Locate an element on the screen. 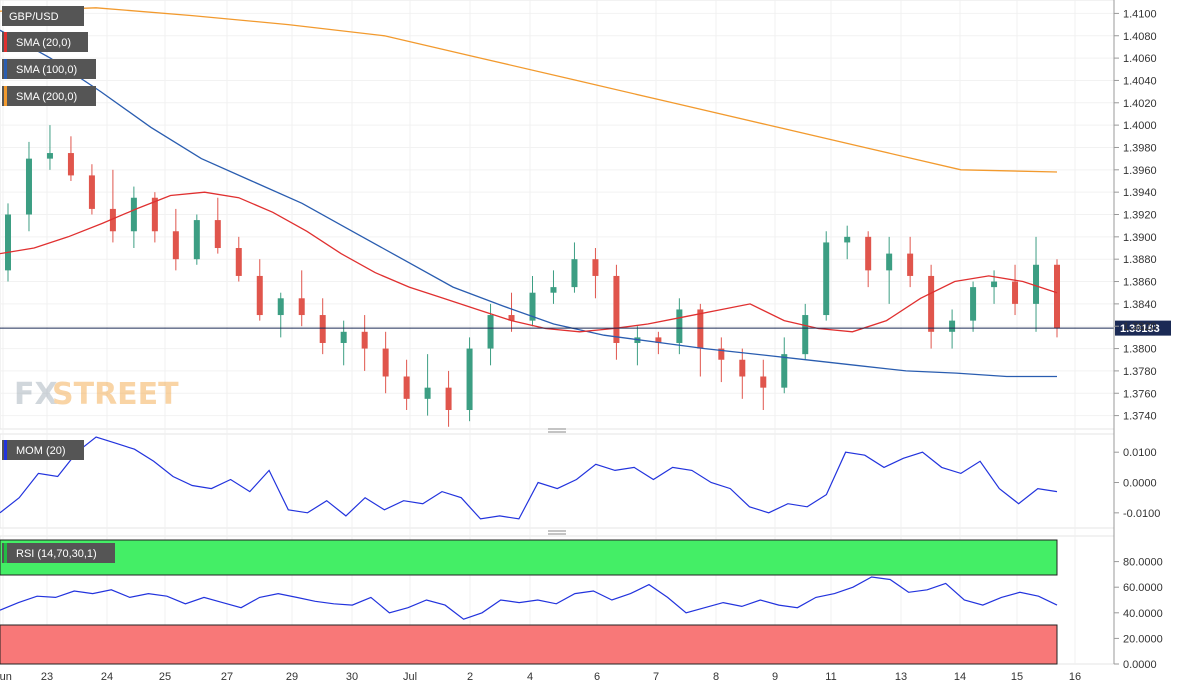 The height and width of the screenshot is (689, 1186). price-tick-label: 1.4060 is located at coordinates (1140, 59).